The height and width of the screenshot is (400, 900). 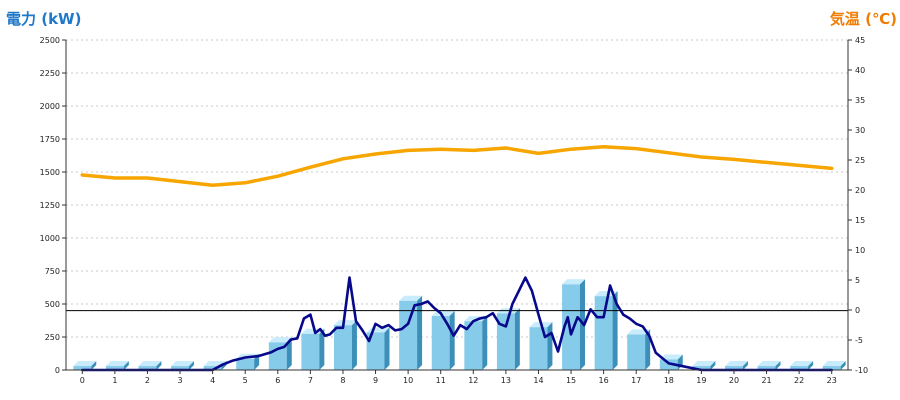 What do you see at coordinates (50, 238) in the screenshot?
I see `left-axis-tick-label: 1000` at bounding box center [50, 238].